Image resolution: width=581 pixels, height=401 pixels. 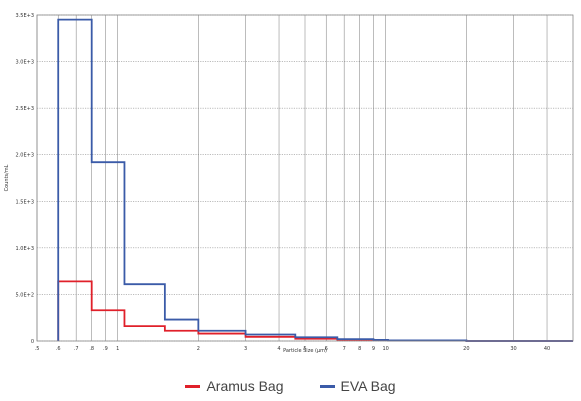 What do you see at coordinates (117, 349) in the screenshot?
I see `x-tick-label: 1` at bounding box center [117, 349].